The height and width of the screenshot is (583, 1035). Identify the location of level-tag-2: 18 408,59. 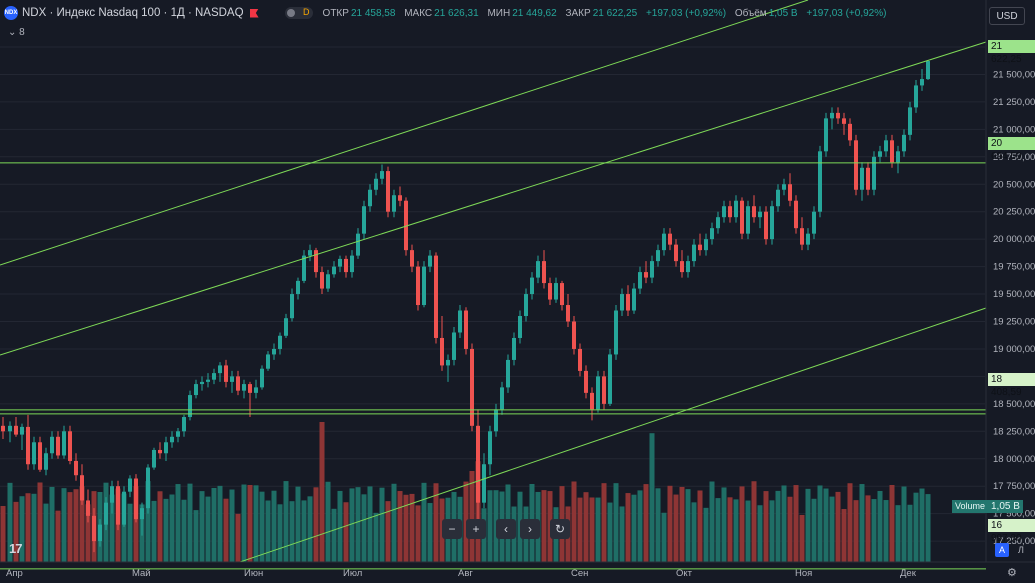
(1011, 385).